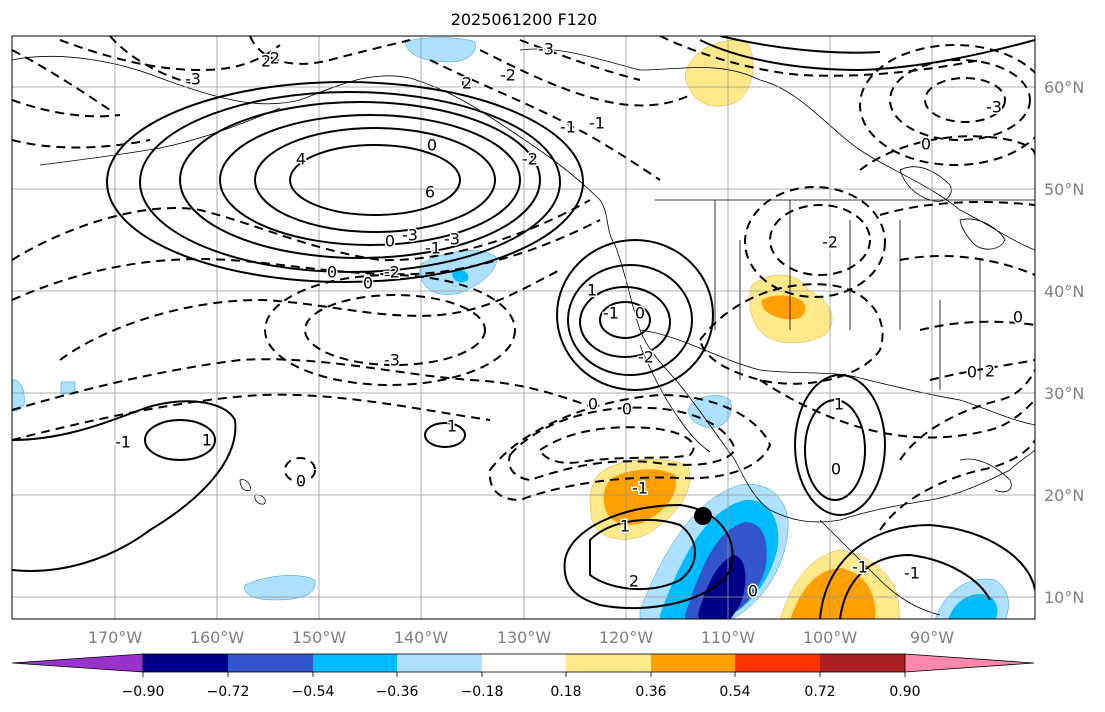 The height and width of the screenshot is (712, 1105). What do you see at coordinates (482, 692) in the screenshot?
I see `colorbar-tick-label: −0.18` at bounding box center [482, 692].